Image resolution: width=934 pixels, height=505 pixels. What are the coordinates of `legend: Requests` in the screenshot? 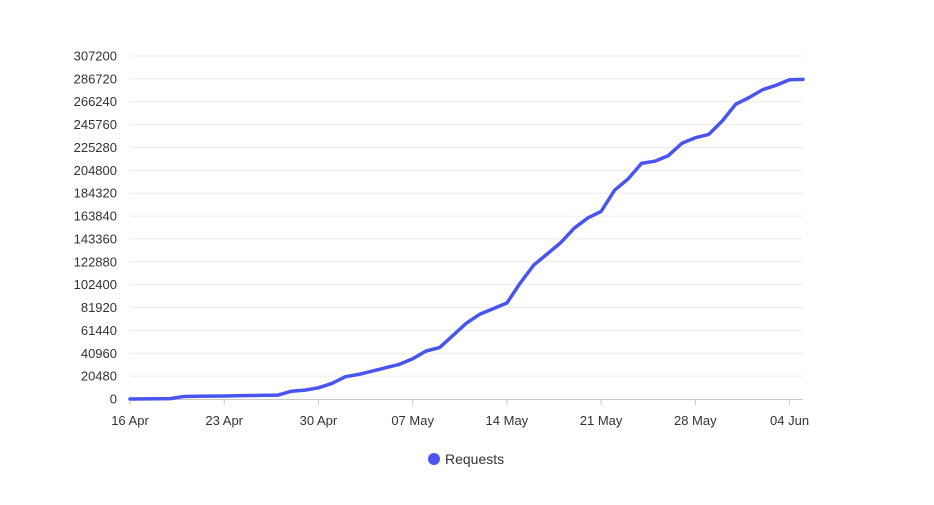 It's located at (466, 459).